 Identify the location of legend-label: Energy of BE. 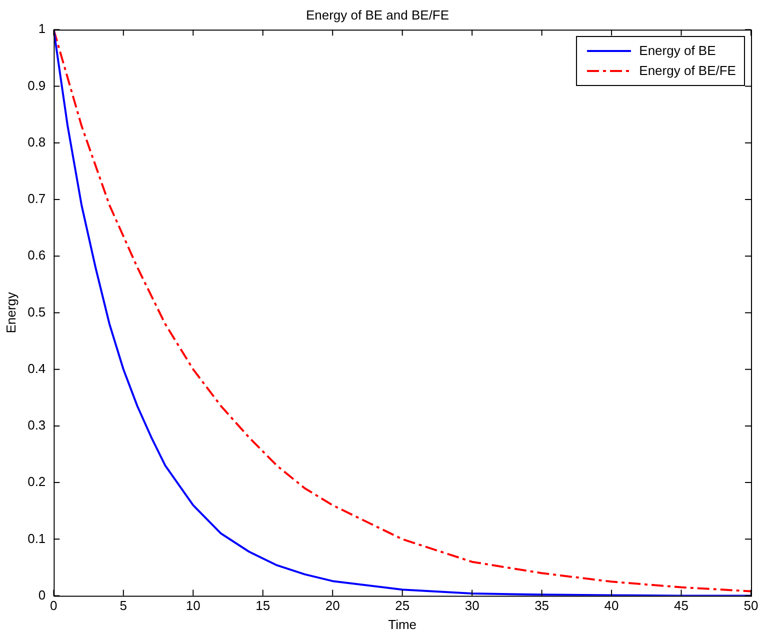
(677, 50).